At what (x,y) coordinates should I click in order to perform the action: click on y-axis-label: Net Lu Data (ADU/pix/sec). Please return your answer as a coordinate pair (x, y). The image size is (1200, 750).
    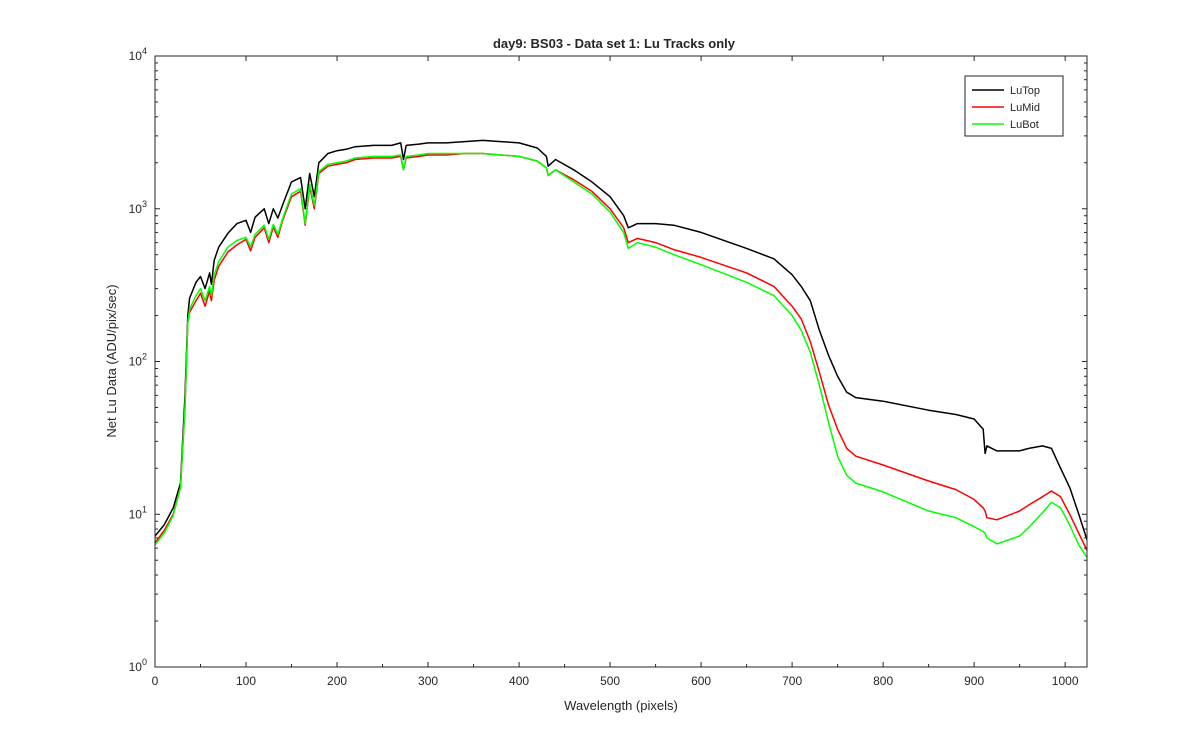
    Looking at the image, I should click on (111, 360).